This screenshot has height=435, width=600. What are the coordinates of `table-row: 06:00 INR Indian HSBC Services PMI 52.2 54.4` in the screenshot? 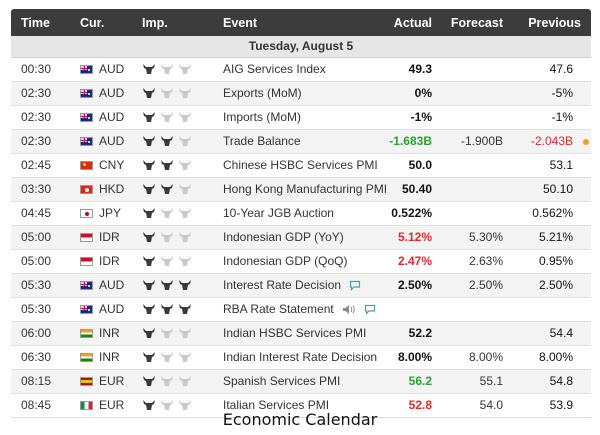 It's located at (301, 334).